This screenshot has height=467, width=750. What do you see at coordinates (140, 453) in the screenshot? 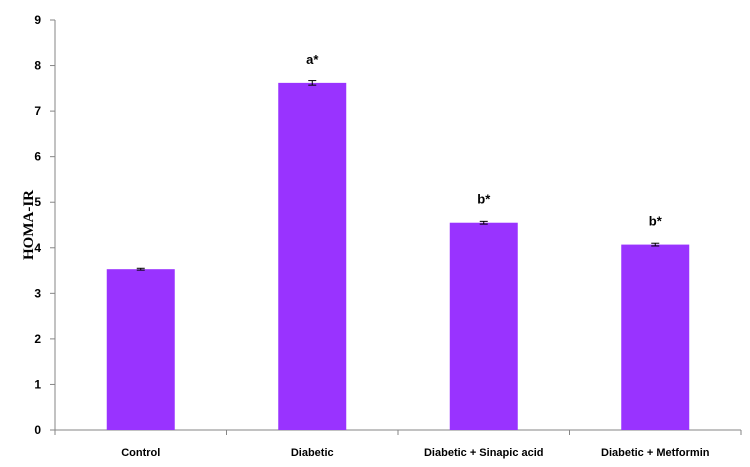
I see `category-label: Control` at bounding box center [140, 453].